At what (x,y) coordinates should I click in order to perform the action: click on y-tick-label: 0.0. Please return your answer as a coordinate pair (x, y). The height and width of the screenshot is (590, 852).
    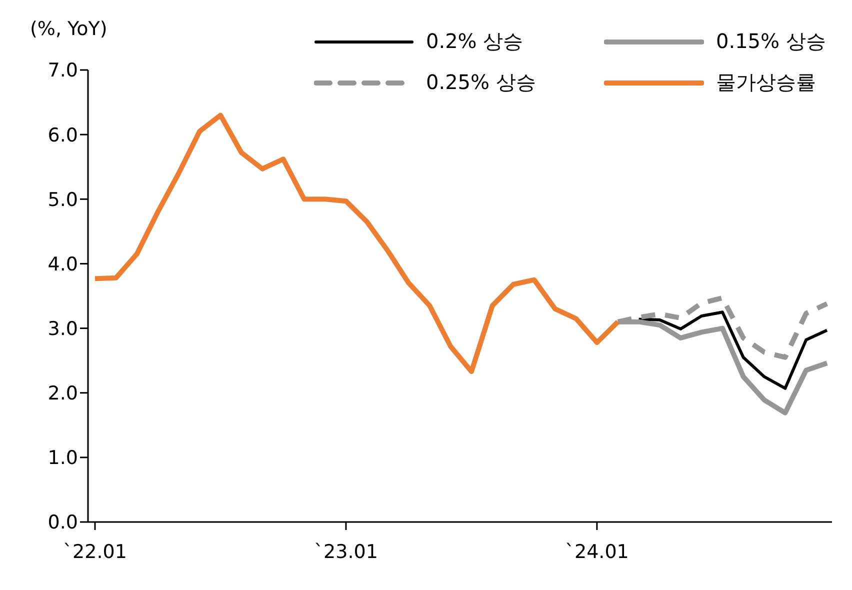
    Looking at the image, I should click on (63, 523).